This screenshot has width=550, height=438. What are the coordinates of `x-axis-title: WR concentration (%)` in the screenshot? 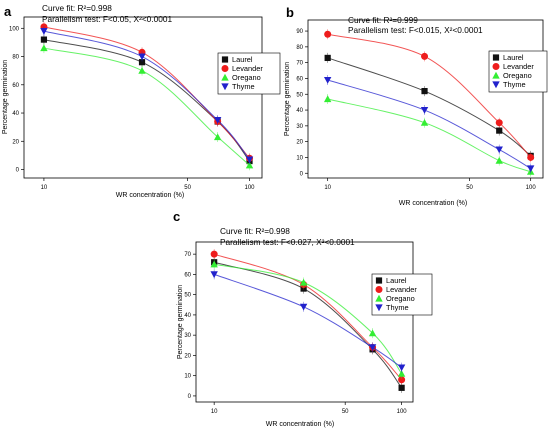 It's located at (300, 424).